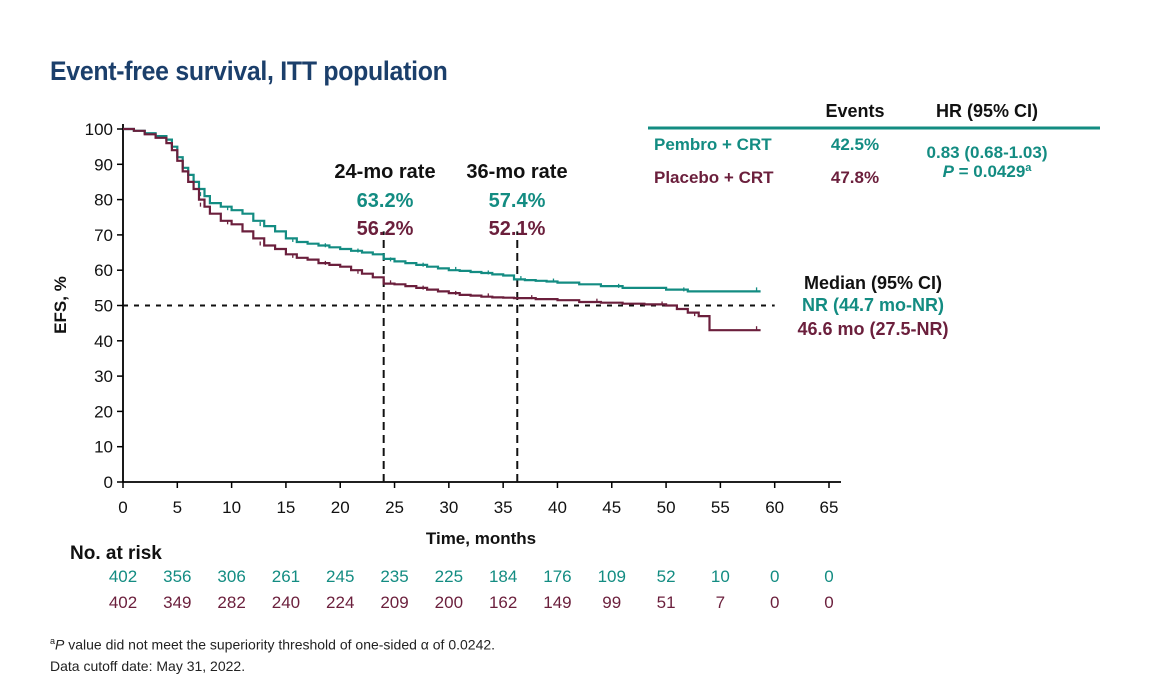 This screenshot has width=1150, height=700. What do you see at coordinates (612, 576) in the screenshot?
I see `risk-count-pembro: 109` at bounding box center [612, 576].